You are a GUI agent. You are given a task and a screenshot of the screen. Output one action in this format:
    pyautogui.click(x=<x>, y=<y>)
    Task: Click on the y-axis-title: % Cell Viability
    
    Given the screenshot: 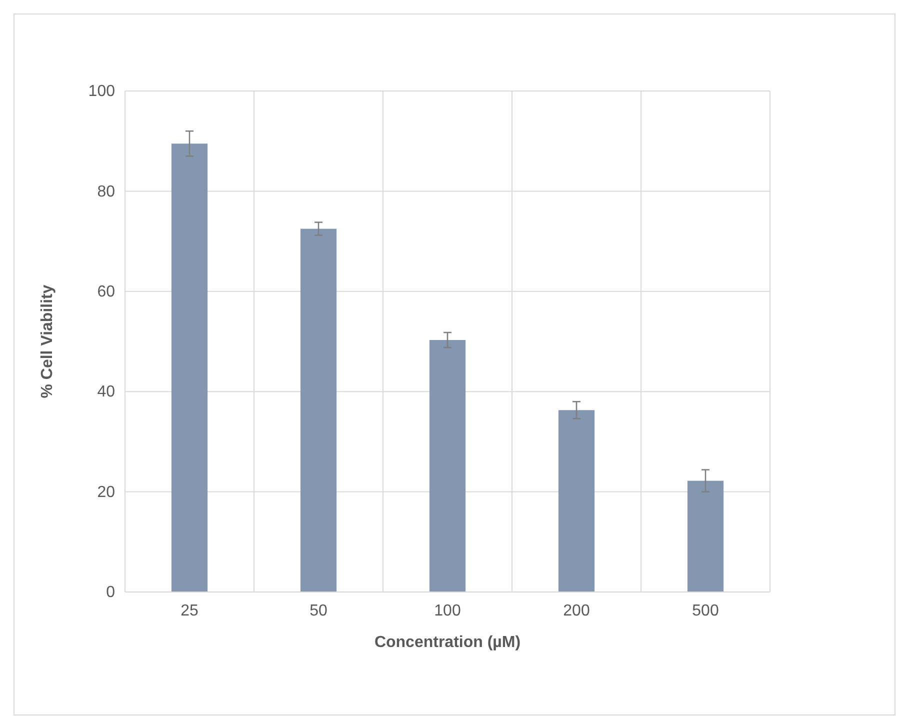 What is the action you would take?
    pyautogui.click(x=47, y=341)
    